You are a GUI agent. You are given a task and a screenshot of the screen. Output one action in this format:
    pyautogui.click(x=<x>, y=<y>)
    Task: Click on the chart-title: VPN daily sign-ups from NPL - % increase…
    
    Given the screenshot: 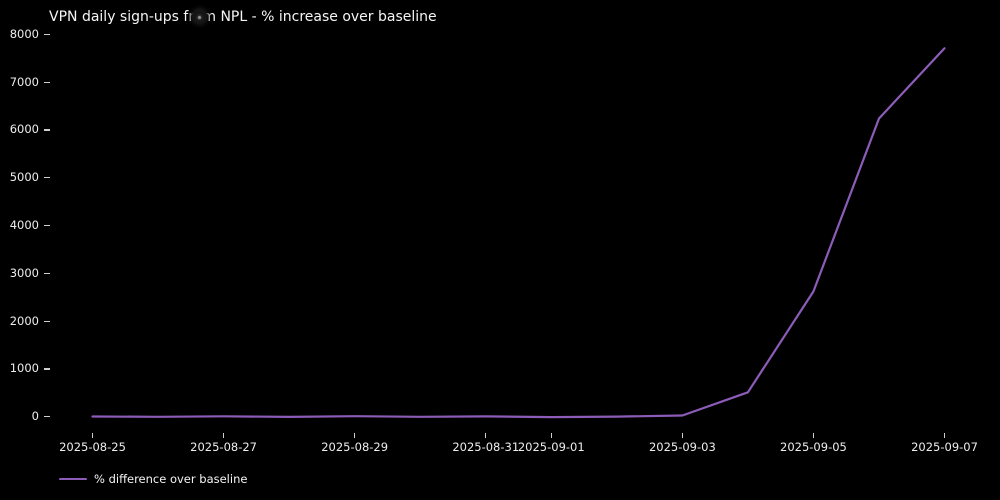 What is the action you would take?
    pyautogui.click(x=243, y=17)
    